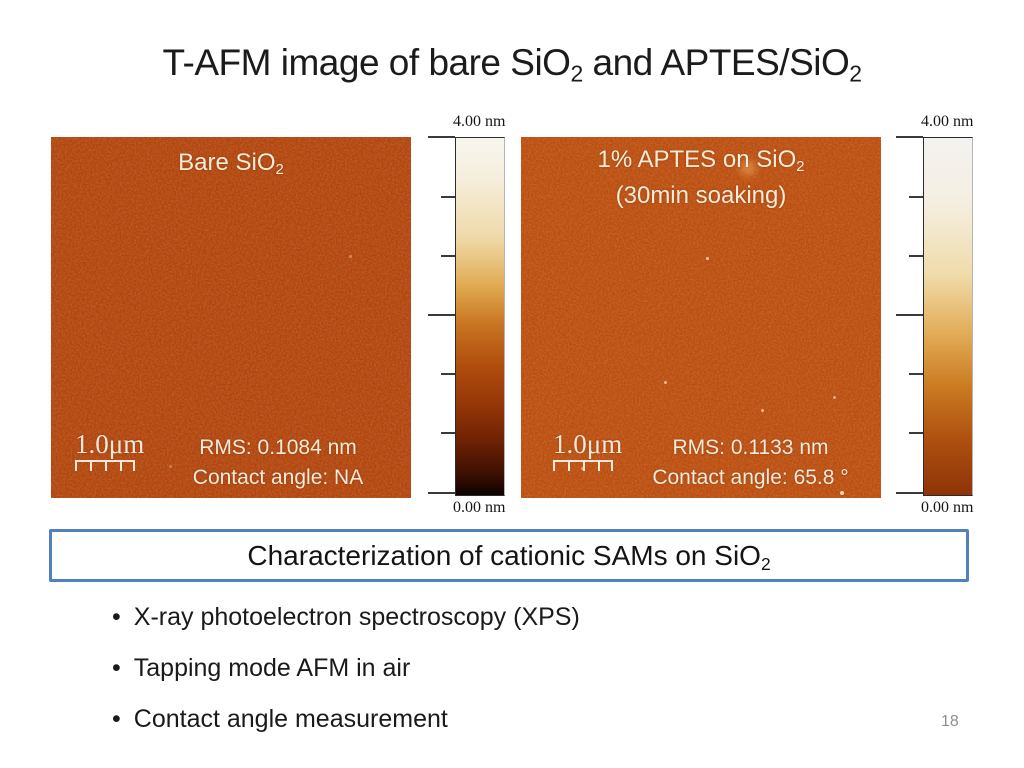 The width and height of the screenshot is (1024, 768). I want to click on afm-label-aptes: 1% APTES on SiO2 (30min soaking), so click(701, 178).